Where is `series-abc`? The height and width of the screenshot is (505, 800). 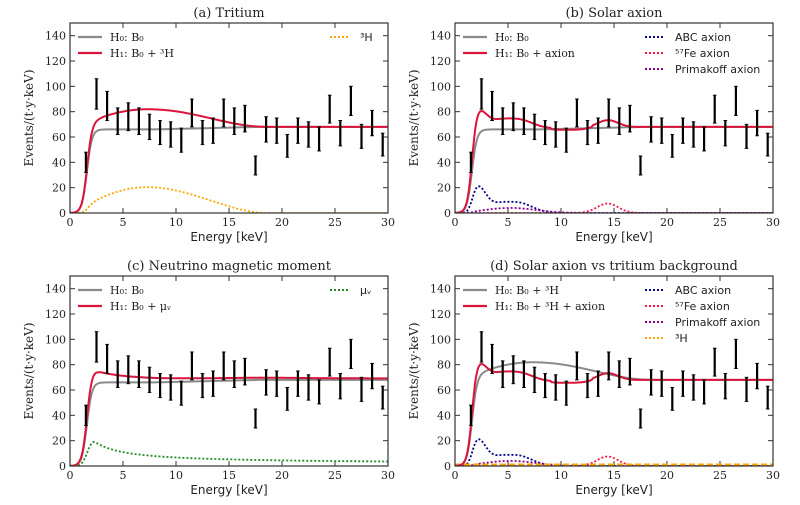 series-abc is located at coordinates (614, 452).